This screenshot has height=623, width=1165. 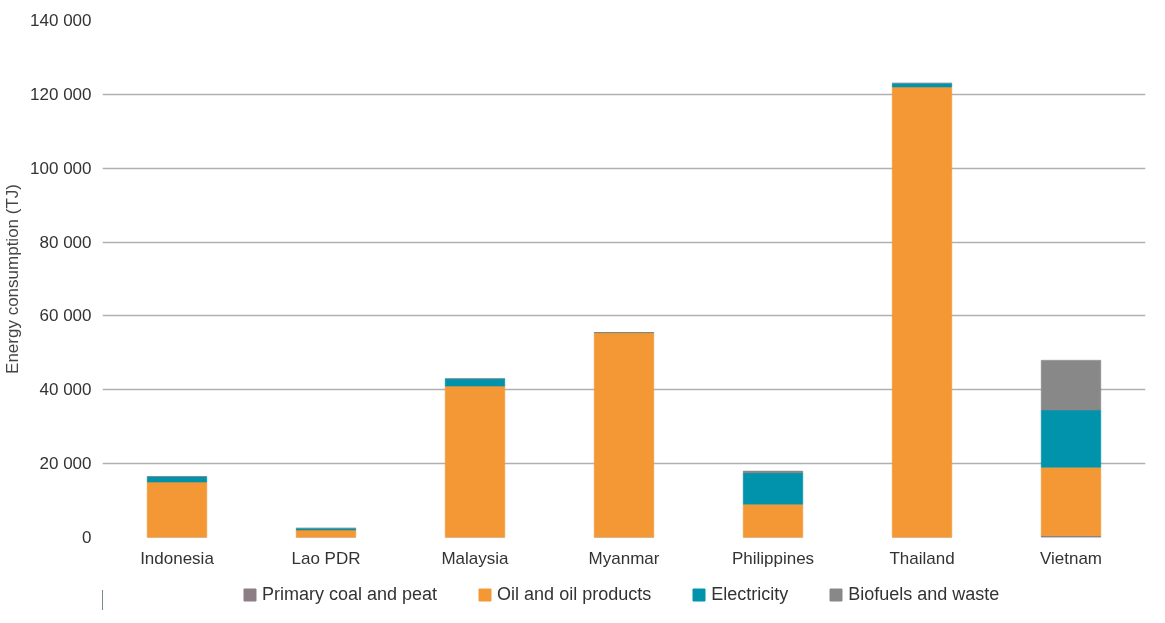 What do you see at coordinates (177, 558) in the screenshot?
I see `x-tick-label: Indonesia` at bounding box center [177, 558].